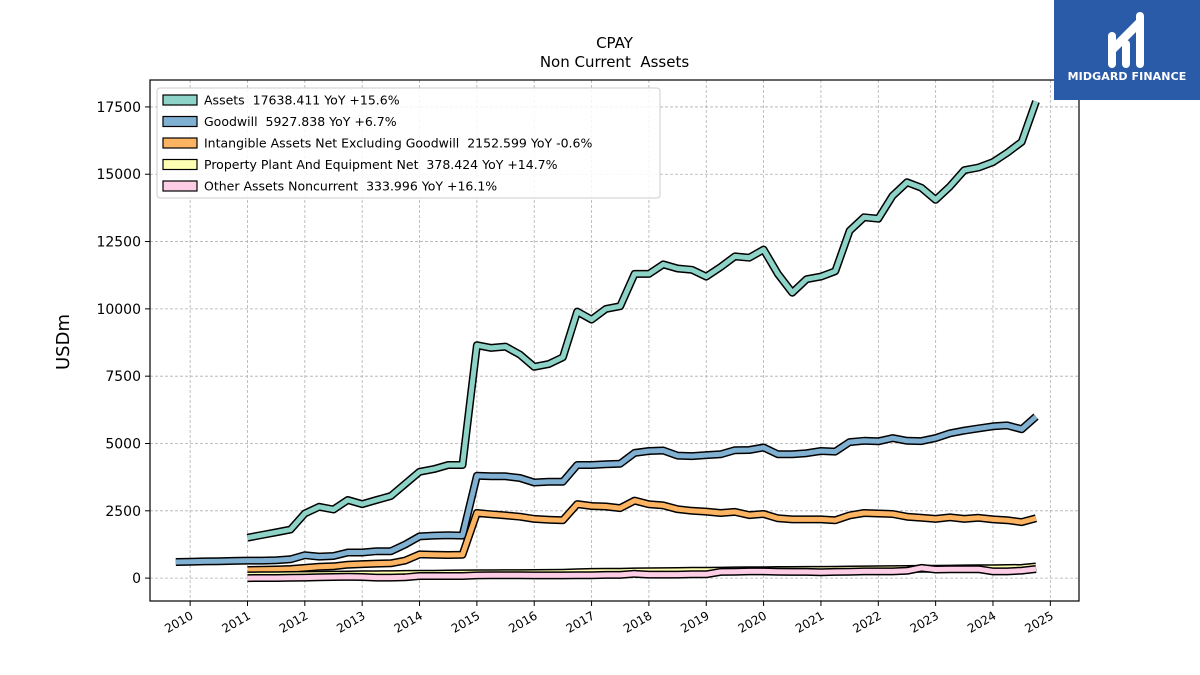 The width and height of the screenshot is (1200, 675). Describe the element at coordinates (981, 621) in the screenshot. I see `x-tick-label: 2024` at that location.